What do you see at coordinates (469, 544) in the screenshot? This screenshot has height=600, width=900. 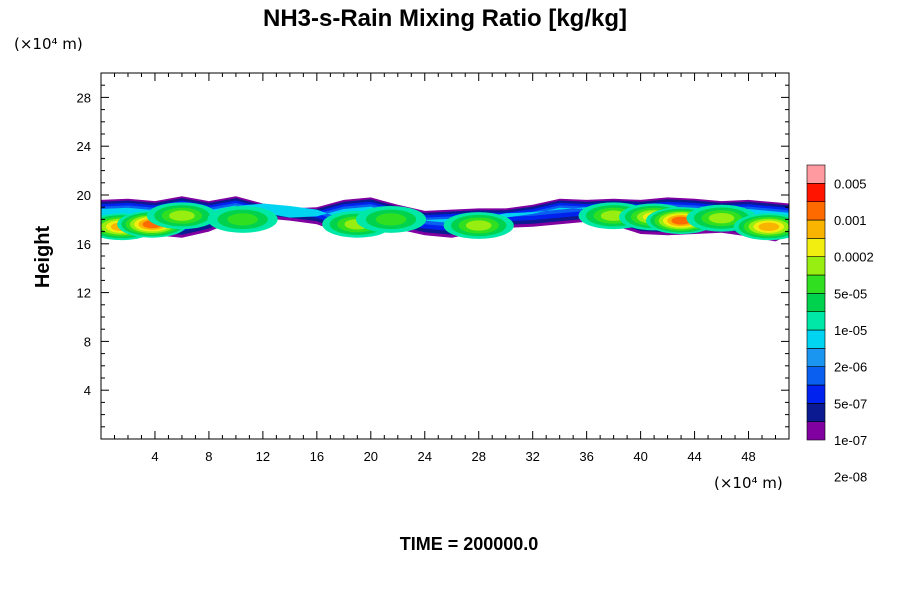 I see `time-label: TIME = 200000.0` at bounding box center [469, 544].